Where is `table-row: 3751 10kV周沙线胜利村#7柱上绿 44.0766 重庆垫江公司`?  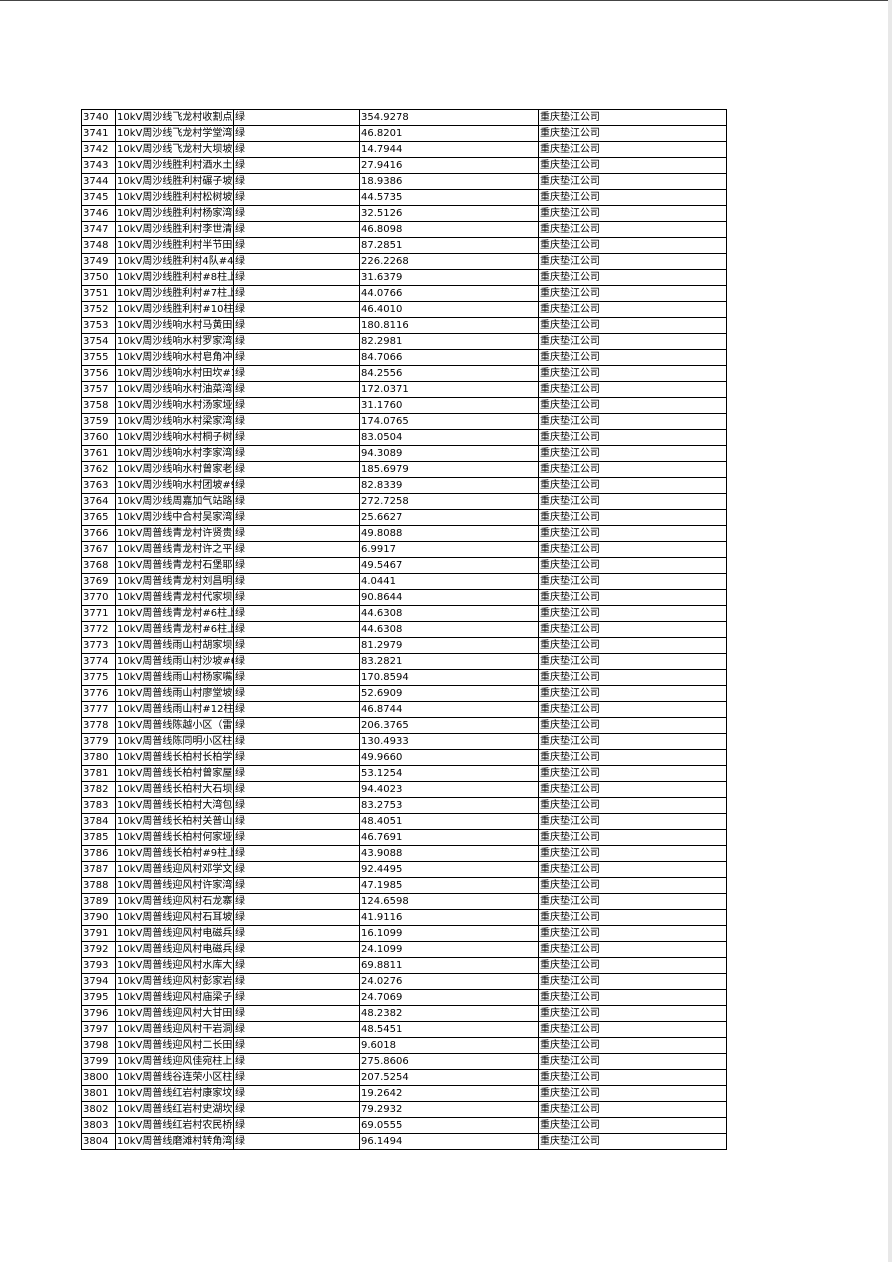
table-row: 3751 10kV周沙线胜利村#7柱上绿 44.0766 重庆垫江公司 is located at coordinates (404, 293).